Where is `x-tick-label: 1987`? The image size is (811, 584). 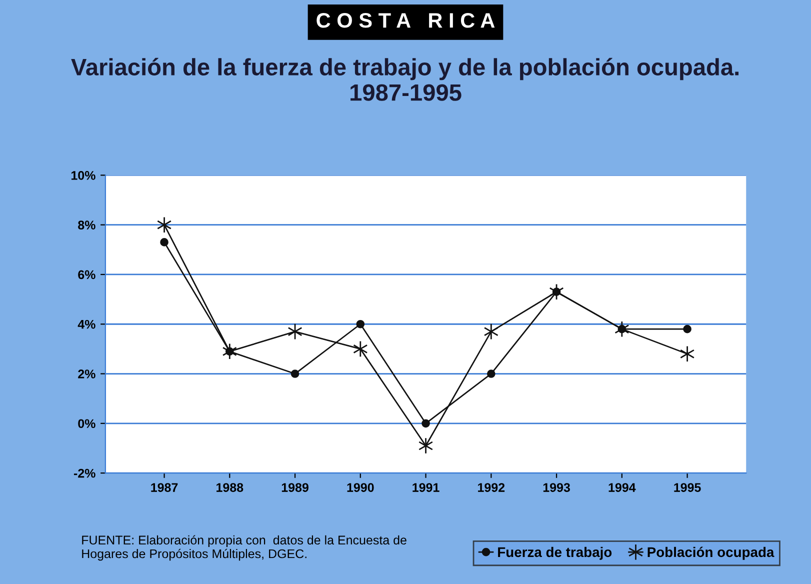
x-tick-label: 1987 is located at coordinates (164, 487).